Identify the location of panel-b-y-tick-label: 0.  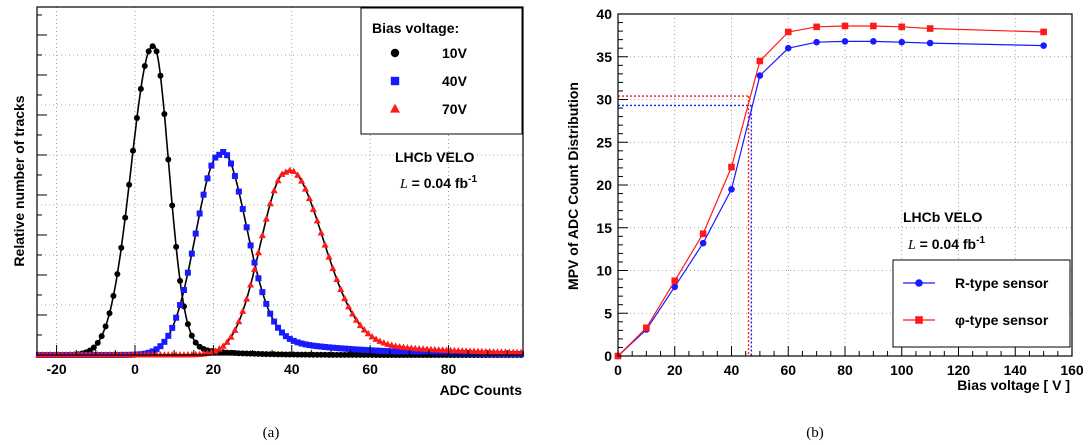
(608, 356).